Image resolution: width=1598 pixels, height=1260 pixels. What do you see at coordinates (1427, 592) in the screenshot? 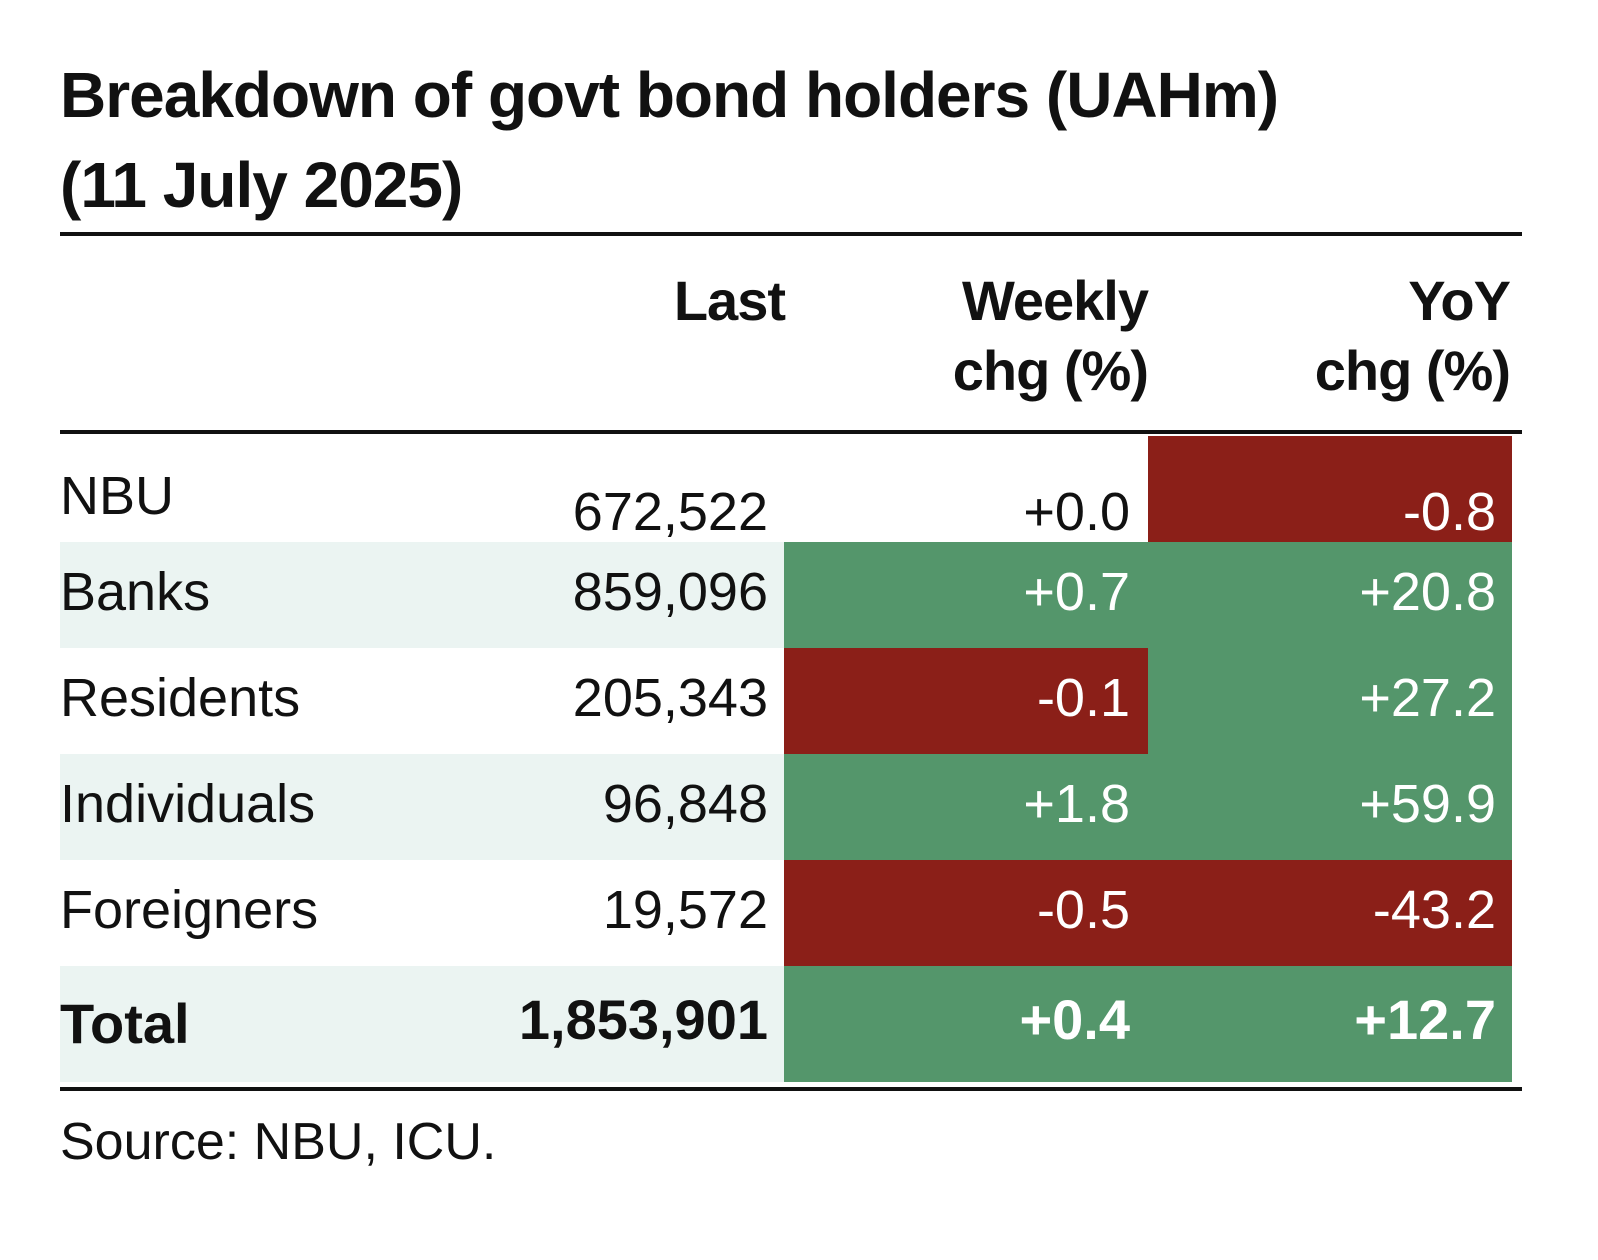
I see `yoy-change-value: +20.8` at bounding box center [1427, 592].